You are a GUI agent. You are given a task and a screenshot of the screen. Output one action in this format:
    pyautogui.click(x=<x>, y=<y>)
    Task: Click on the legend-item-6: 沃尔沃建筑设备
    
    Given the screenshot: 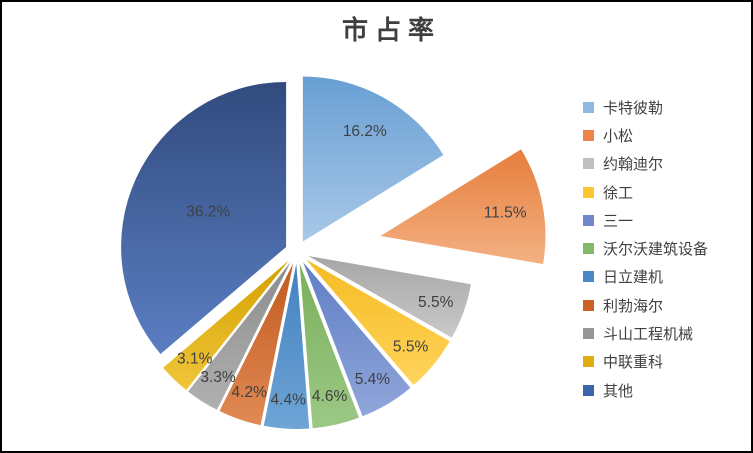 What is the action you would take?
    pyautogui.click(x=645, y=248)
    